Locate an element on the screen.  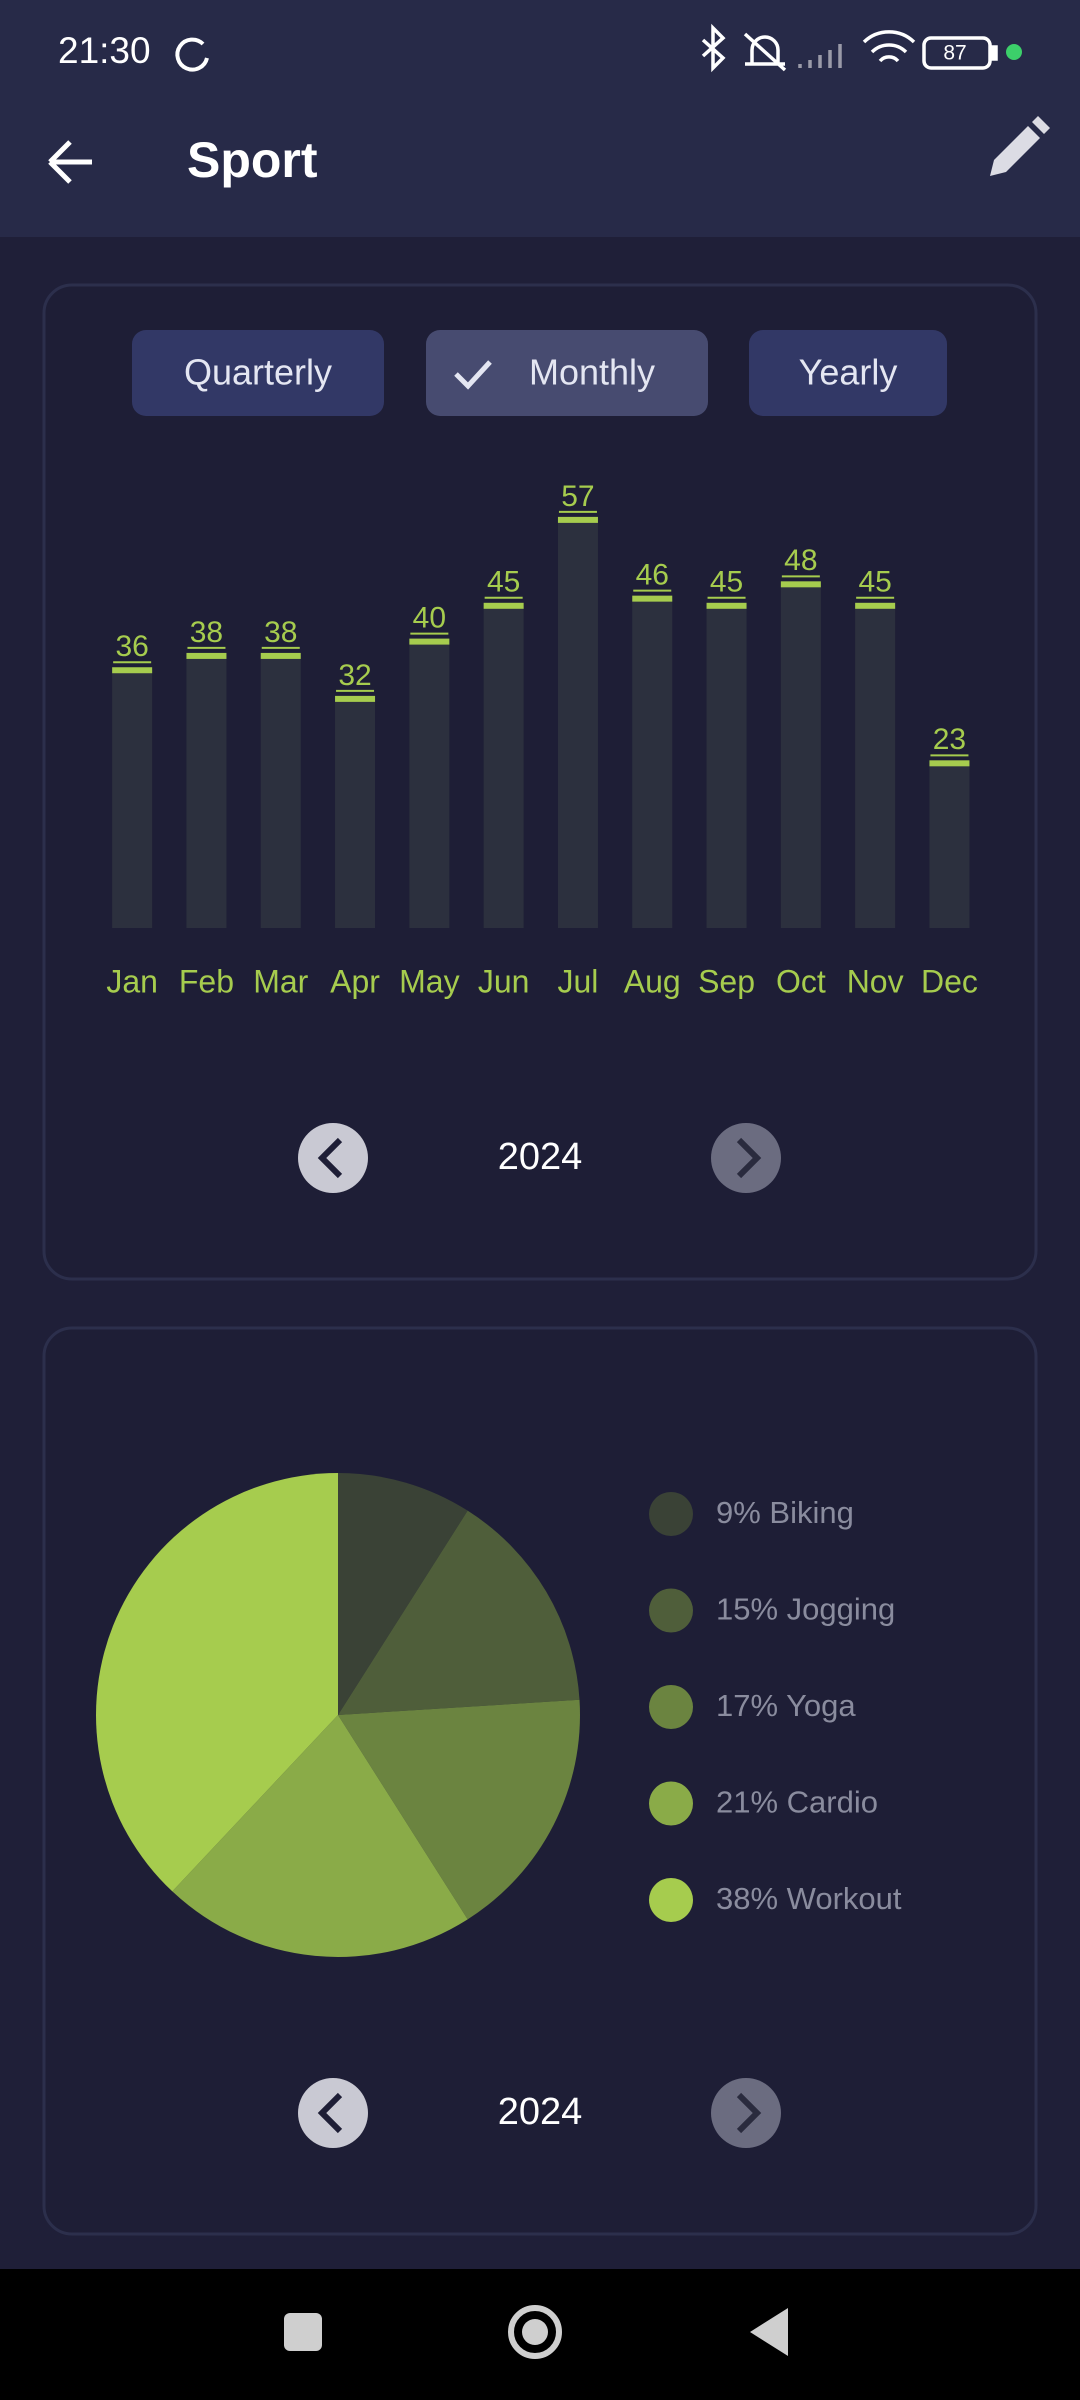
status-time: 21:30 is located at coordinates (104, 50).